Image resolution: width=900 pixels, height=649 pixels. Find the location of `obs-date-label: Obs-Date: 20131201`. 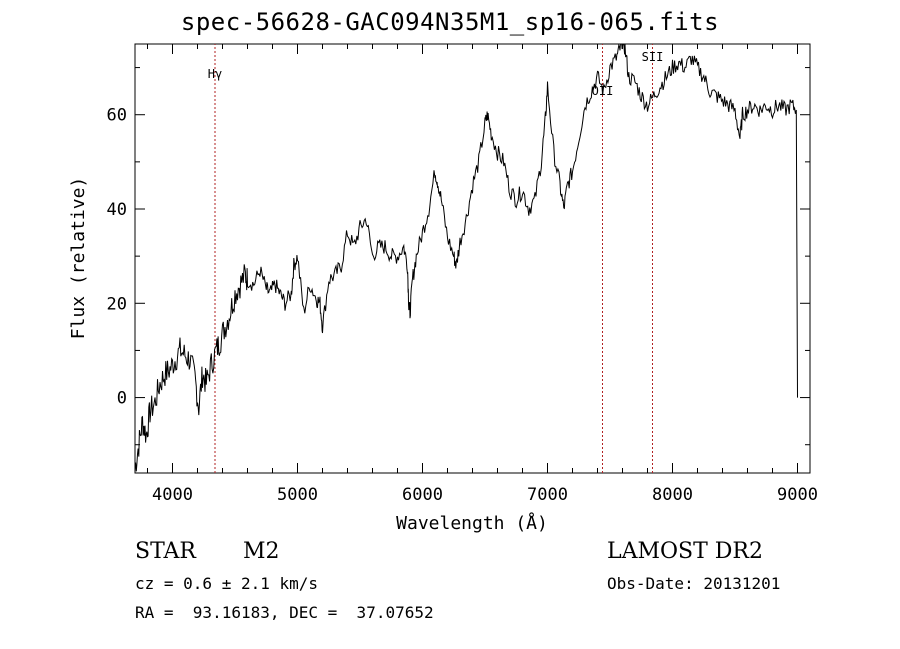

obs-date-label: Obs-Date: 20131201 is located at coordinates (694, 583).